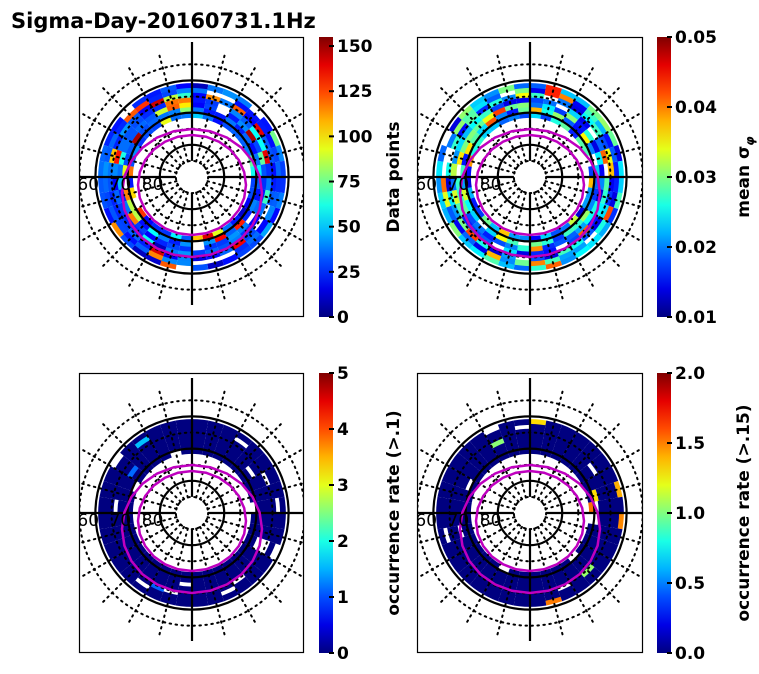 This screenshot has height=674, width=759. I want to click on colorbar-tick-label: 0.0, so click(690, 654).